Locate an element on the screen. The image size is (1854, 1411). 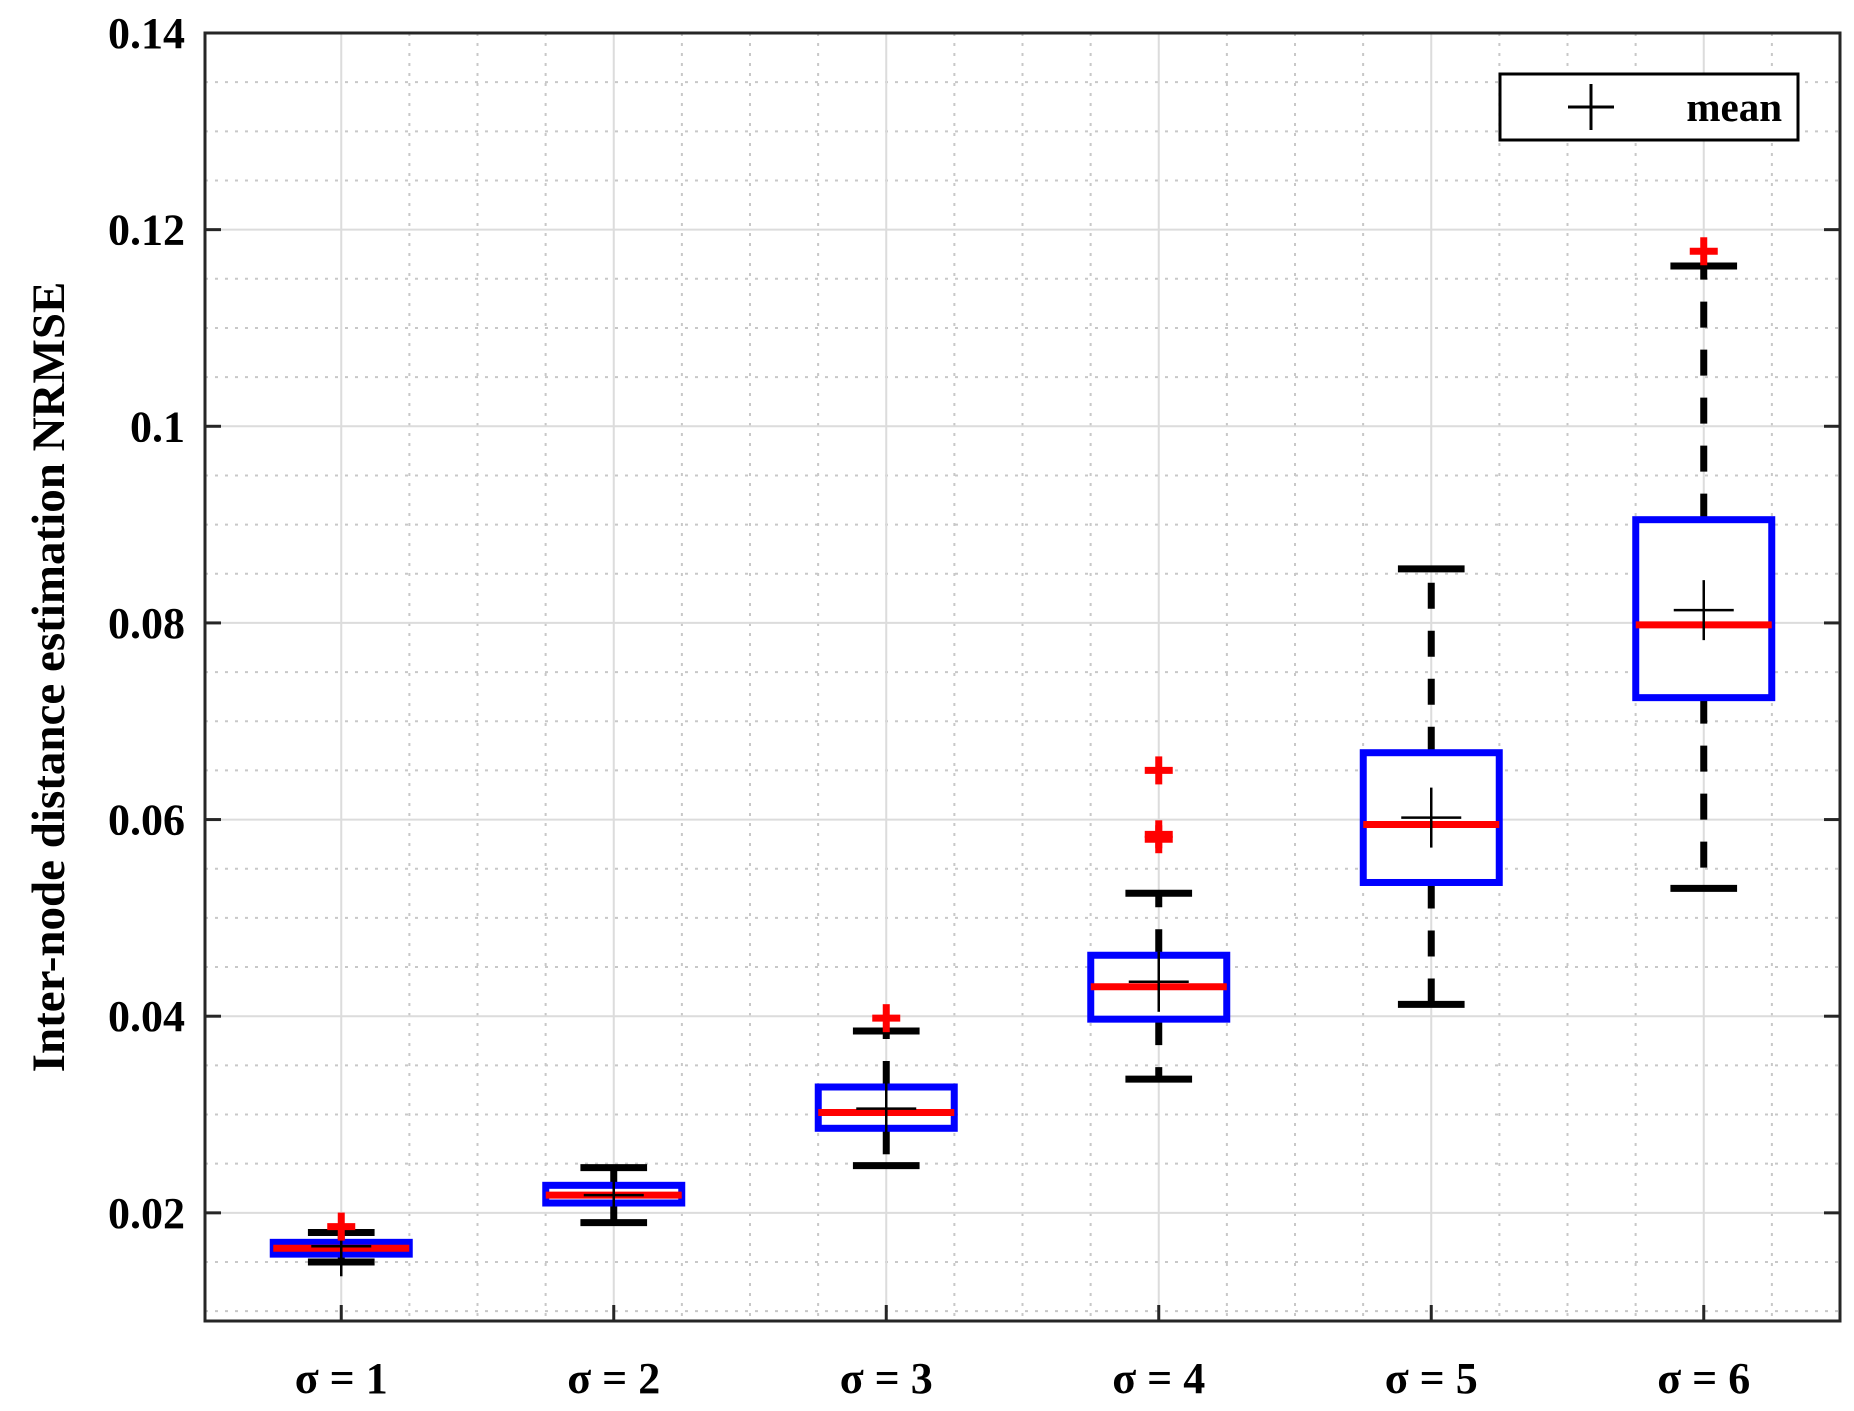
x-tick-labels: σ = 1 σ = 2 σ = 3 σ = 4 σ = 5 σ = 6 is located at coordinates (1023, 1378).